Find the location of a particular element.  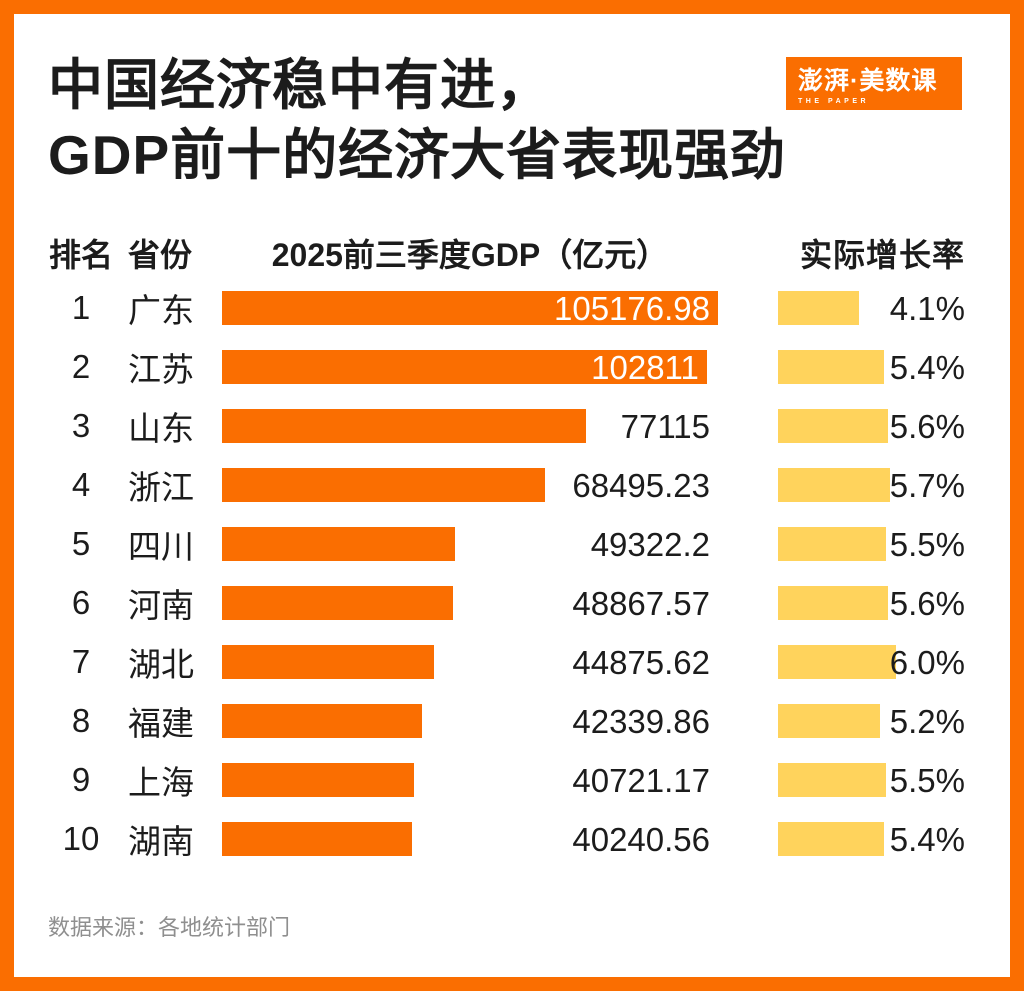

gdp-bar-track: 49322.2 is located at coordinates (470, 544).